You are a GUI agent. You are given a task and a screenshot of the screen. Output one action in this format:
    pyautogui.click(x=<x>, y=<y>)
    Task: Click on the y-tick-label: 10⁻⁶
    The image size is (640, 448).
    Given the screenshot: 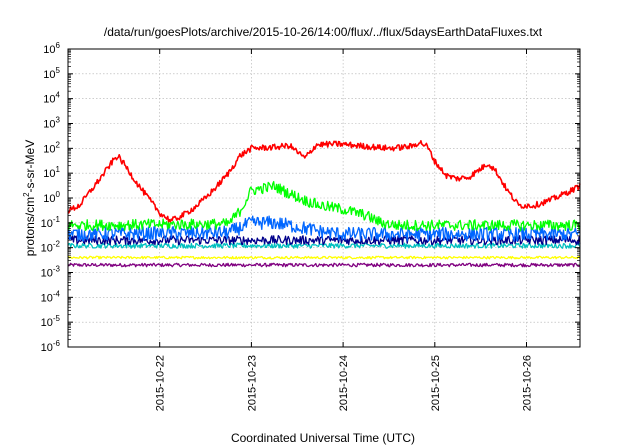 What is the action you would take?
    pyautogui.click(x=51, y=346)
    